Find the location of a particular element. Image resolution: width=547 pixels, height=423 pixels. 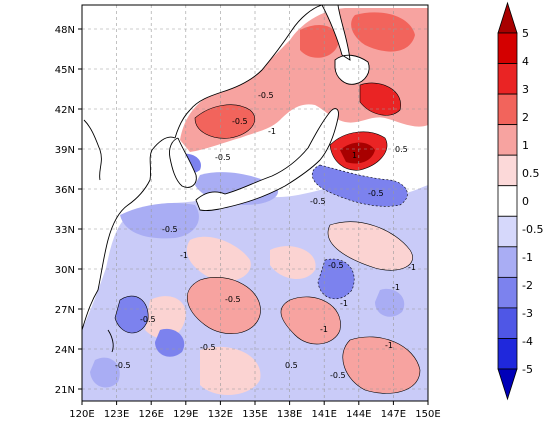

colorbar-label: -1 is located at coordinates (527, 257).